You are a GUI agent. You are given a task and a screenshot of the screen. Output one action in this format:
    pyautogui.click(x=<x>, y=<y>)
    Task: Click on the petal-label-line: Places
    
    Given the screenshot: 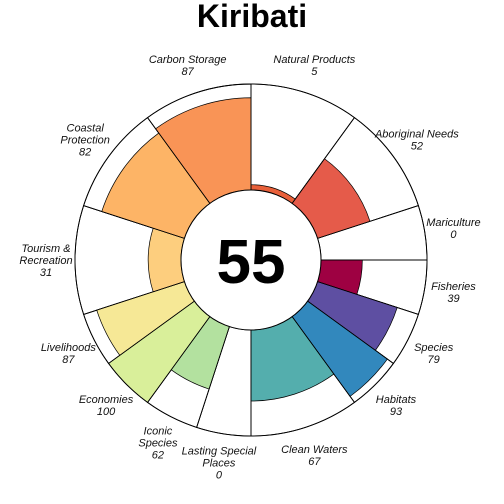 What is the action you would take?
    pyautogui.click(x=219, y=463)
    